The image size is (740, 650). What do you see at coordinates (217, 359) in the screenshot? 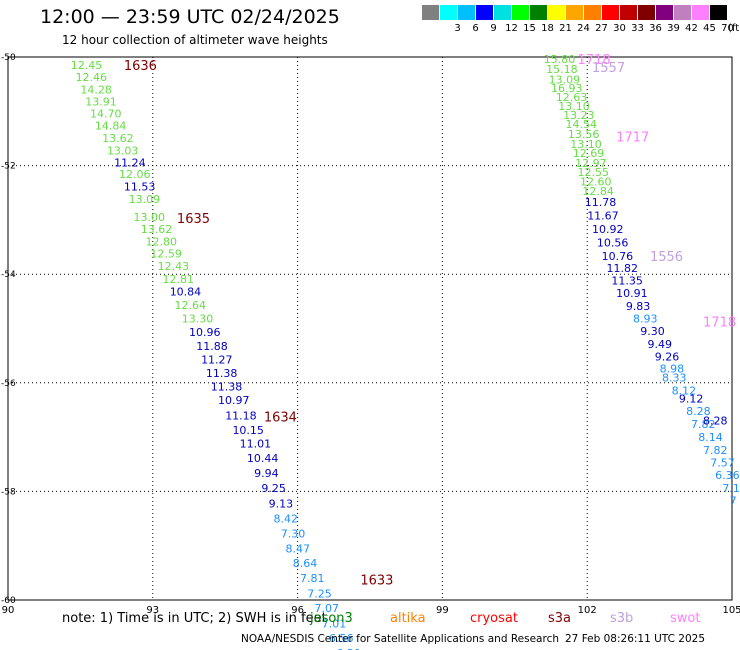
I see `wave-height-value: 11.27` at bounding box center [217, 359].